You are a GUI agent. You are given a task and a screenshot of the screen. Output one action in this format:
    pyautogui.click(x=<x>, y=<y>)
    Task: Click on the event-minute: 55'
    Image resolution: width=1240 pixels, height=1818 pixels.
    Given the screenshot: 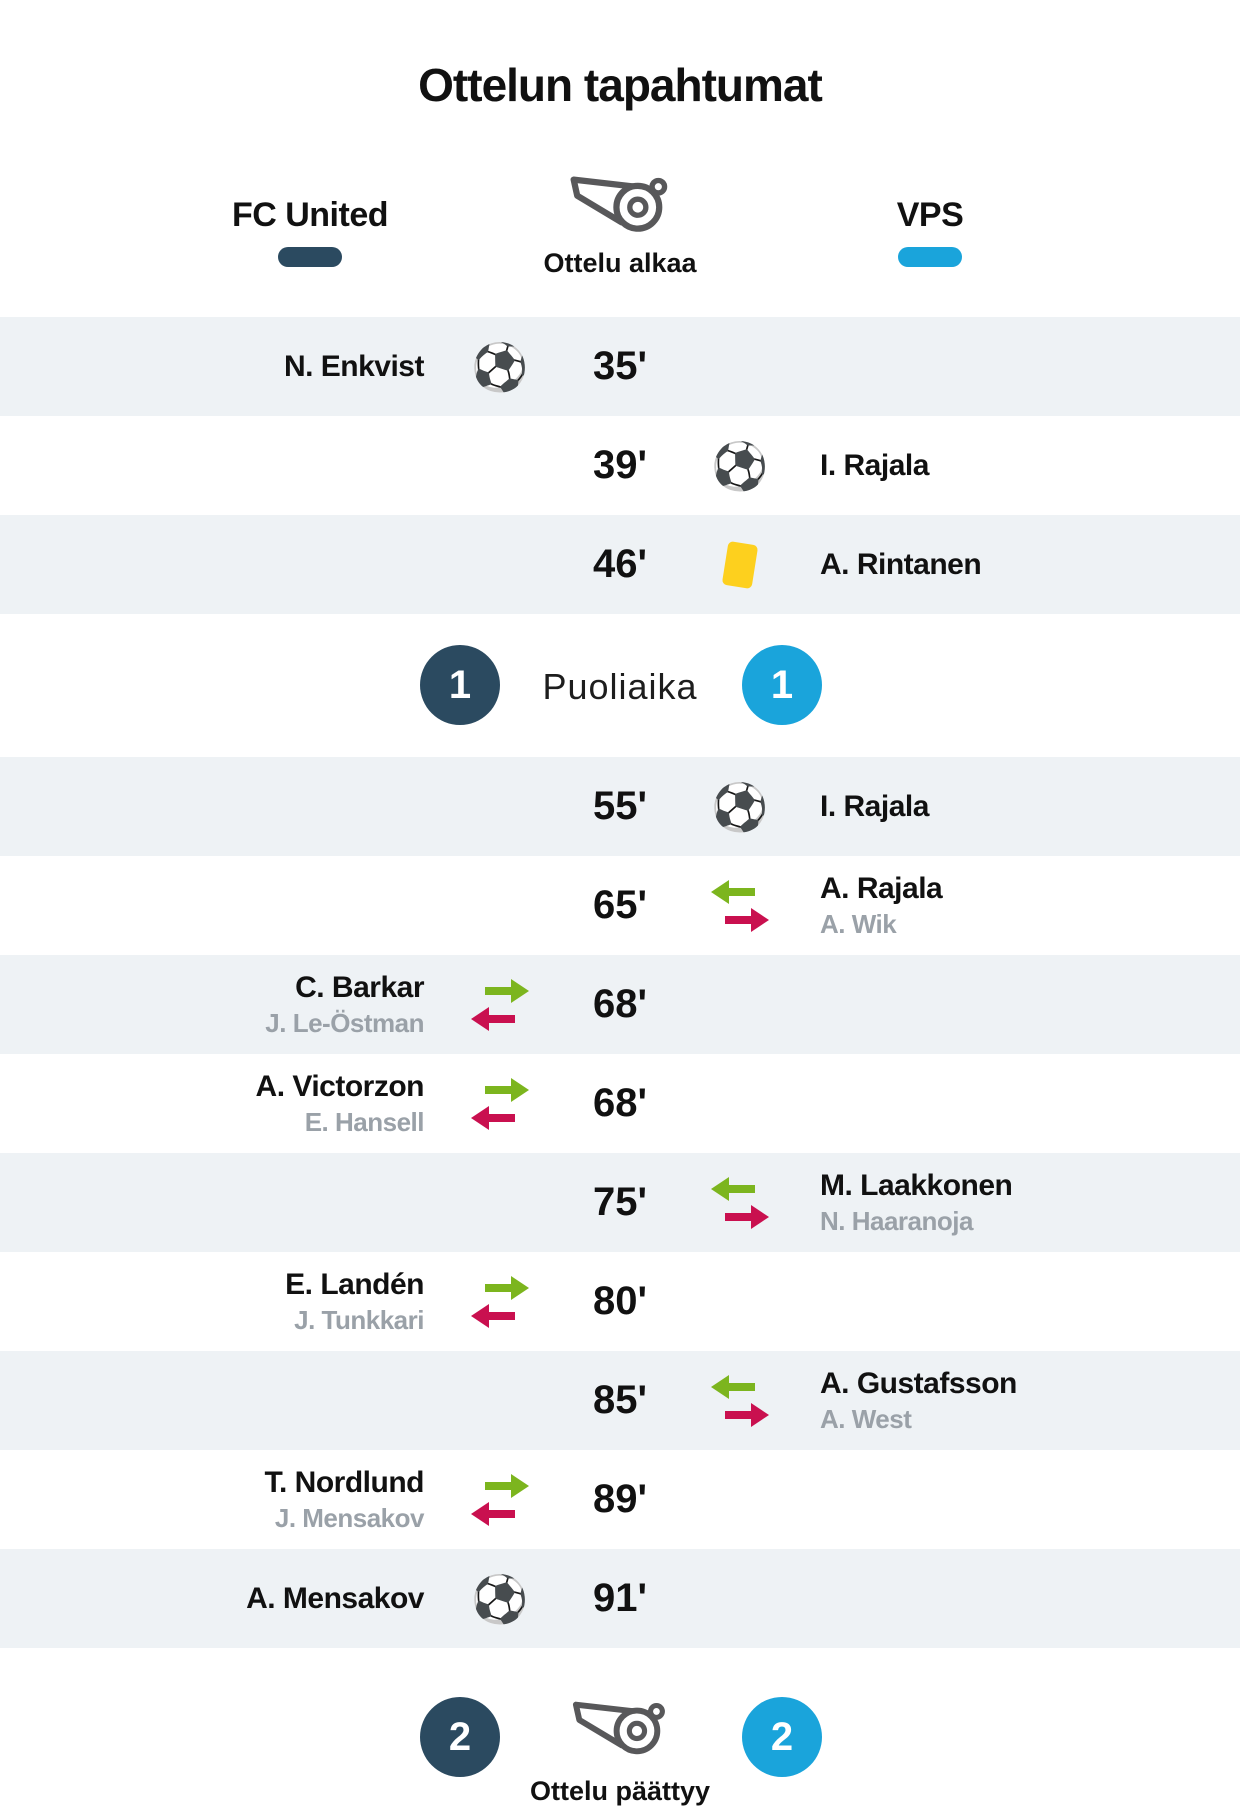 What is the action you would take?
    pyautogui.click(x=619, y=806)
    